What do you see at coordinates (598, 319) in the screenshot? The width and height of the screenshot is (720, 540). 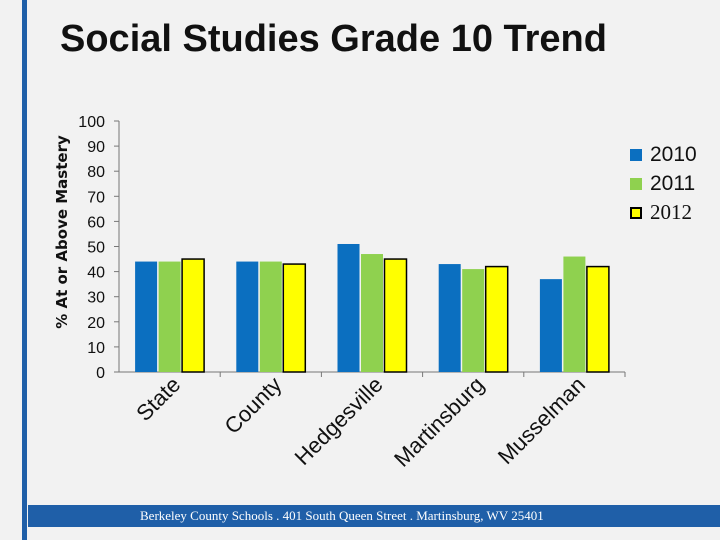 I see `bar-2012-musselman` at bounding box center [598, 319].